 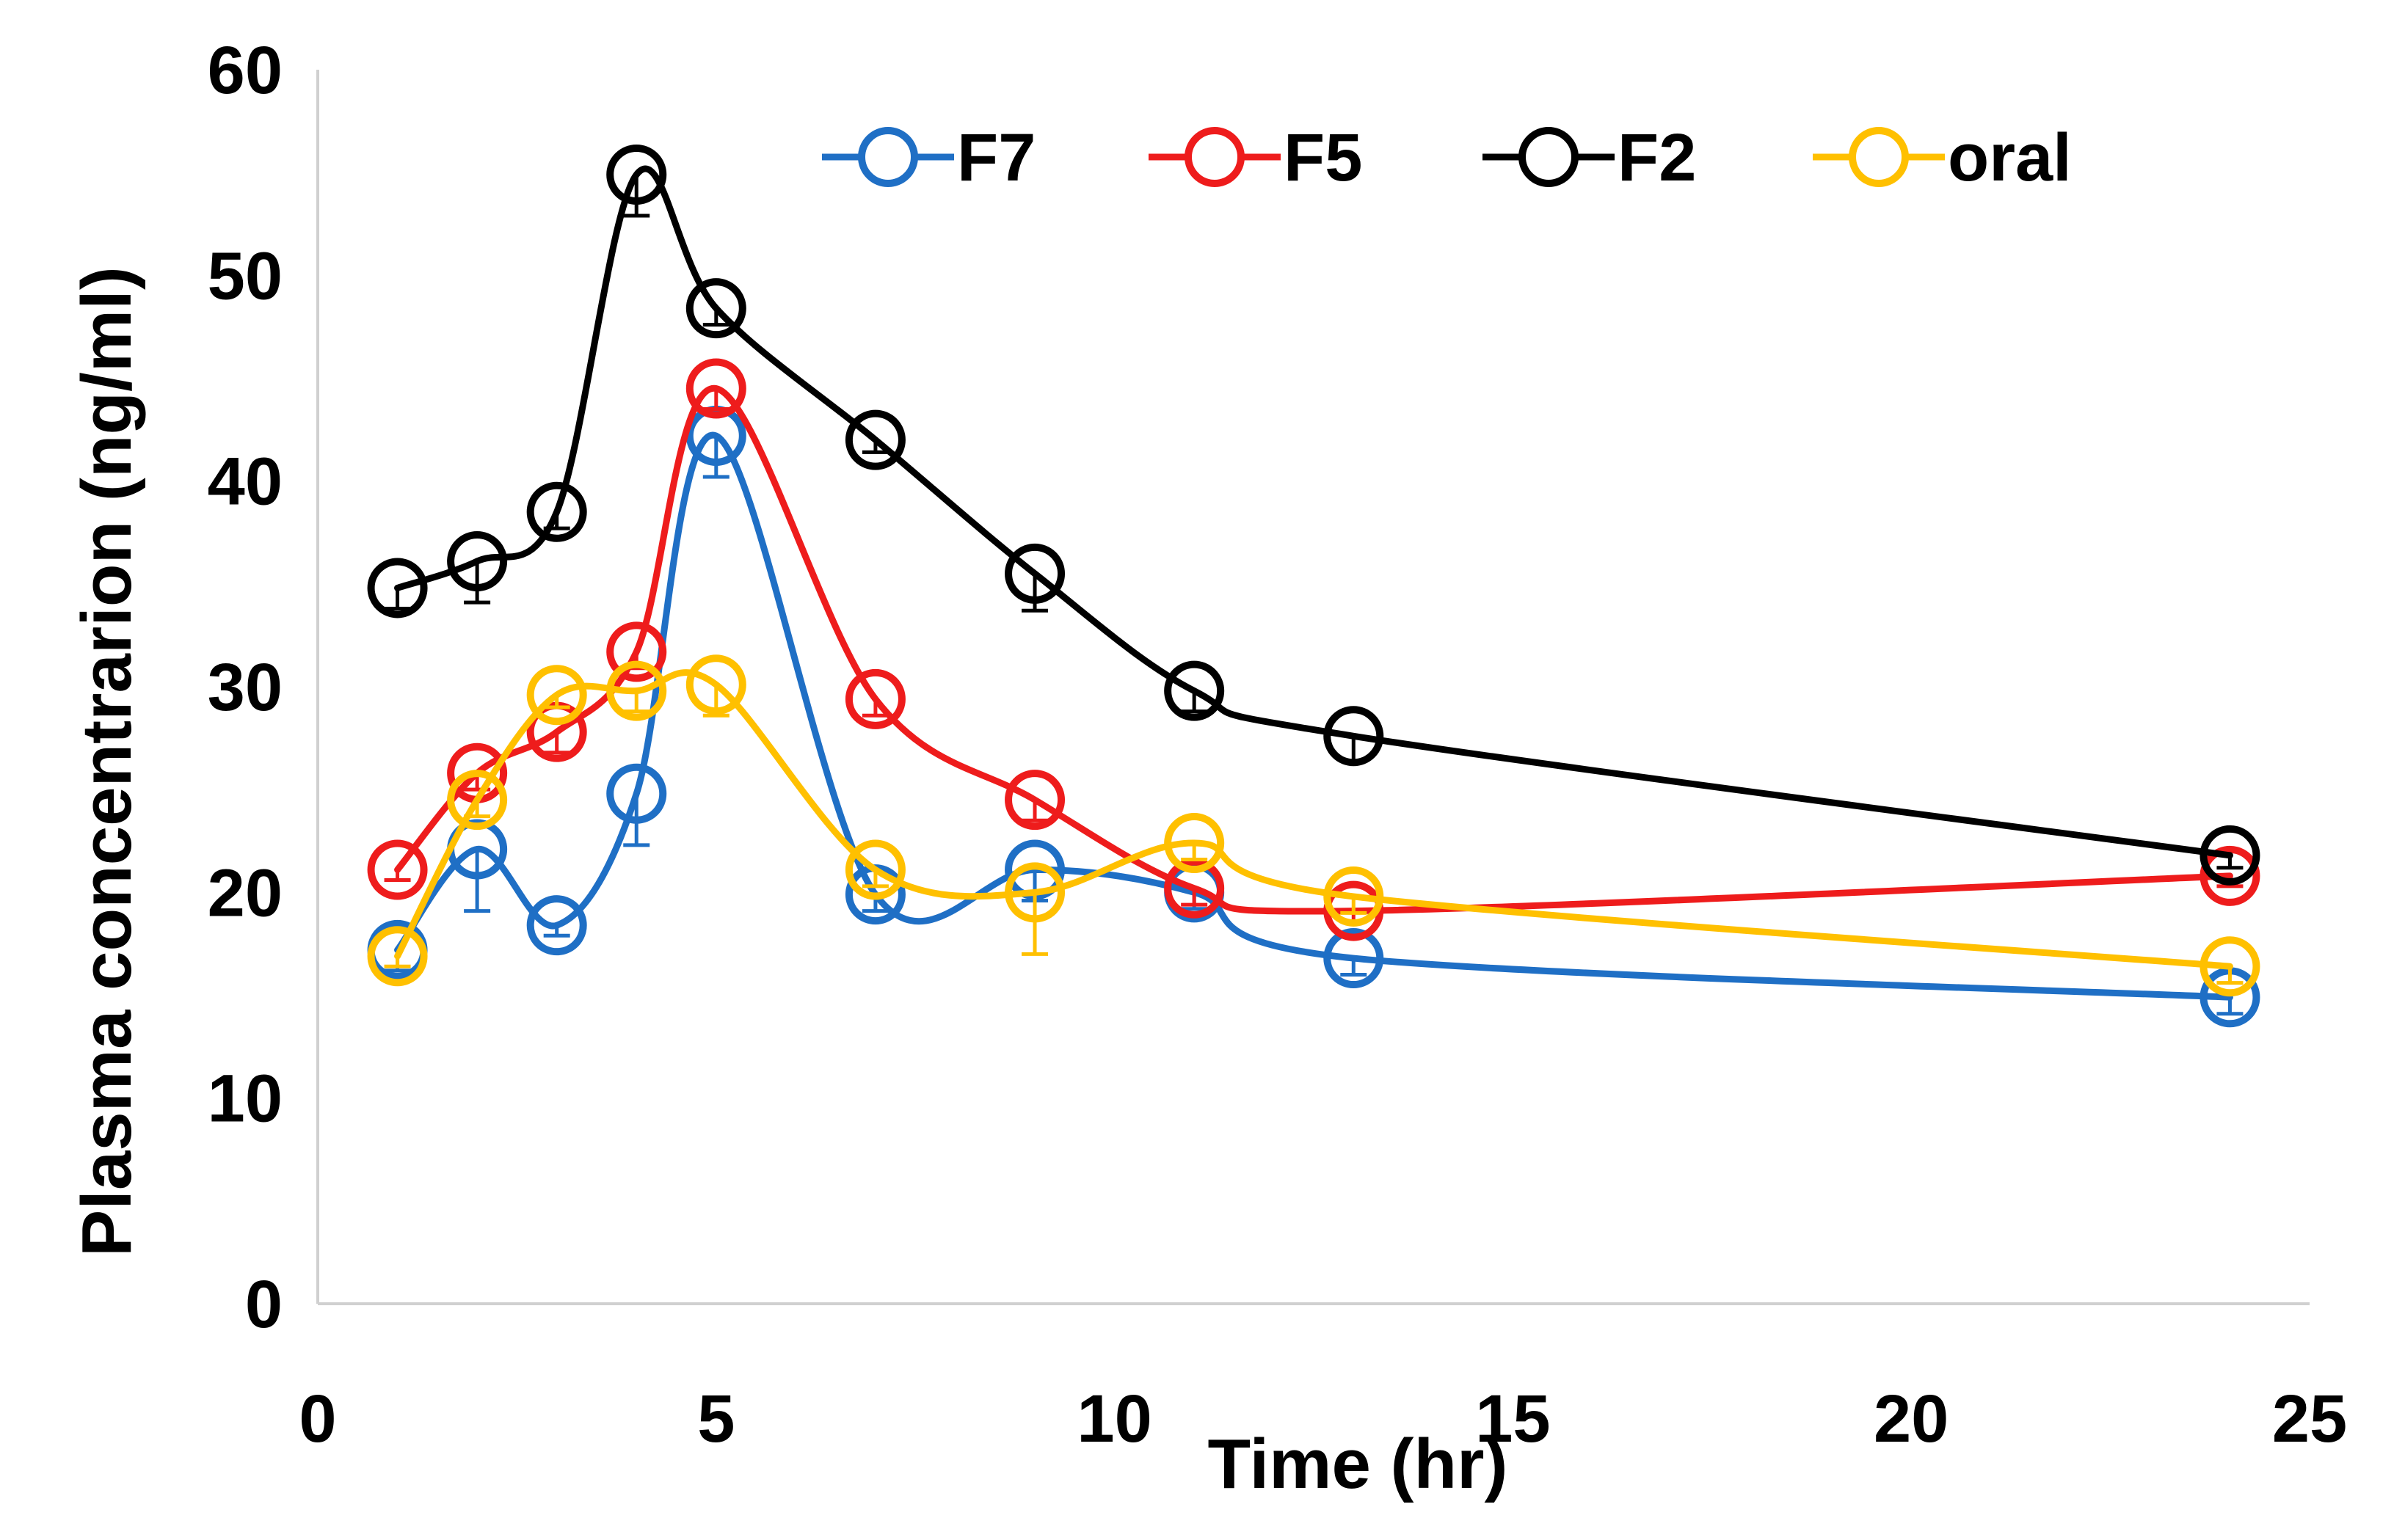 I want to click on x-tick-label: 20, so click(x=1911, y=1419).